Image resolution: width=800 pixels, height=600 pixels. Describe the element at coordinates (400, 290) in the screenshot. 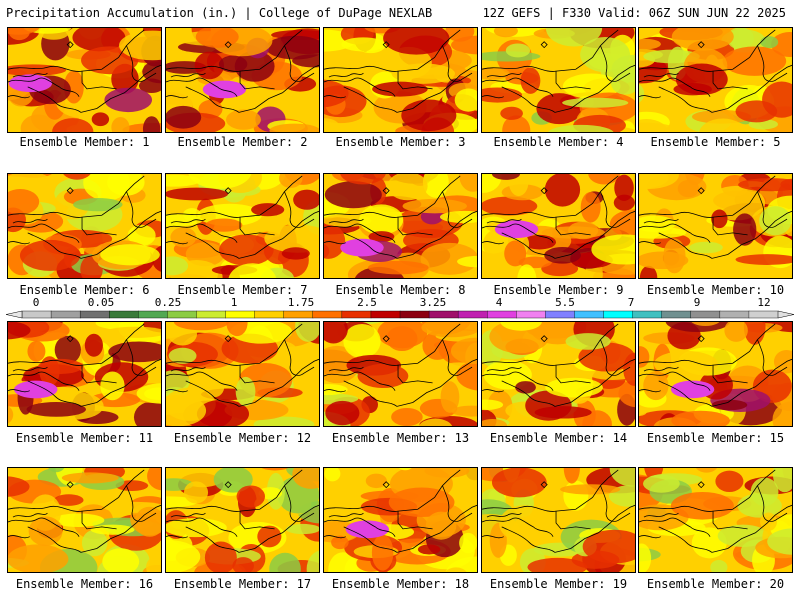

I see `member-label: Ensemble Member: 8` at that location.